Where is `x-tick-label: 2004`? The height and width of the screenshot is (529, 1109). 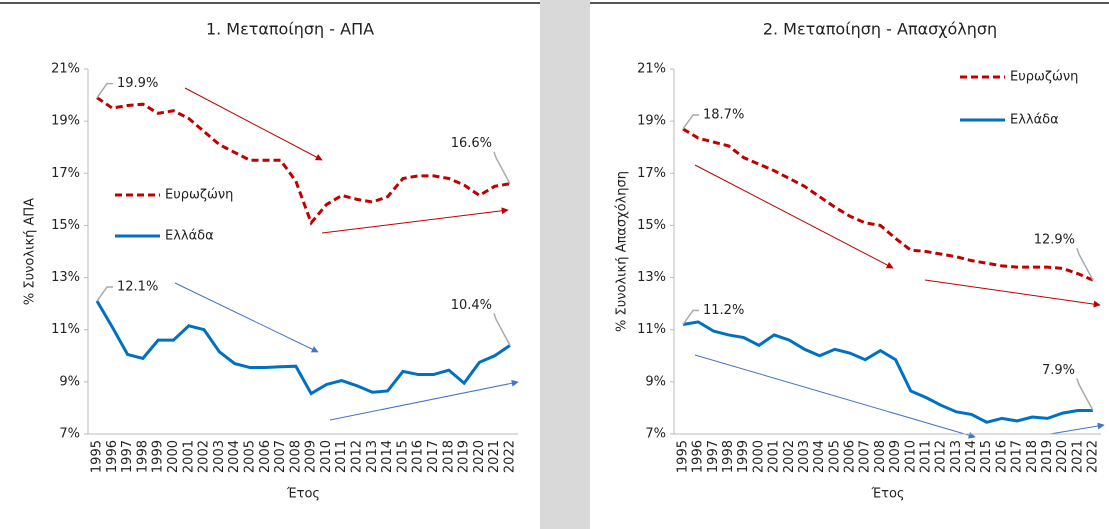
x-tick-label: 2004 is located at coordinates (819, 456).